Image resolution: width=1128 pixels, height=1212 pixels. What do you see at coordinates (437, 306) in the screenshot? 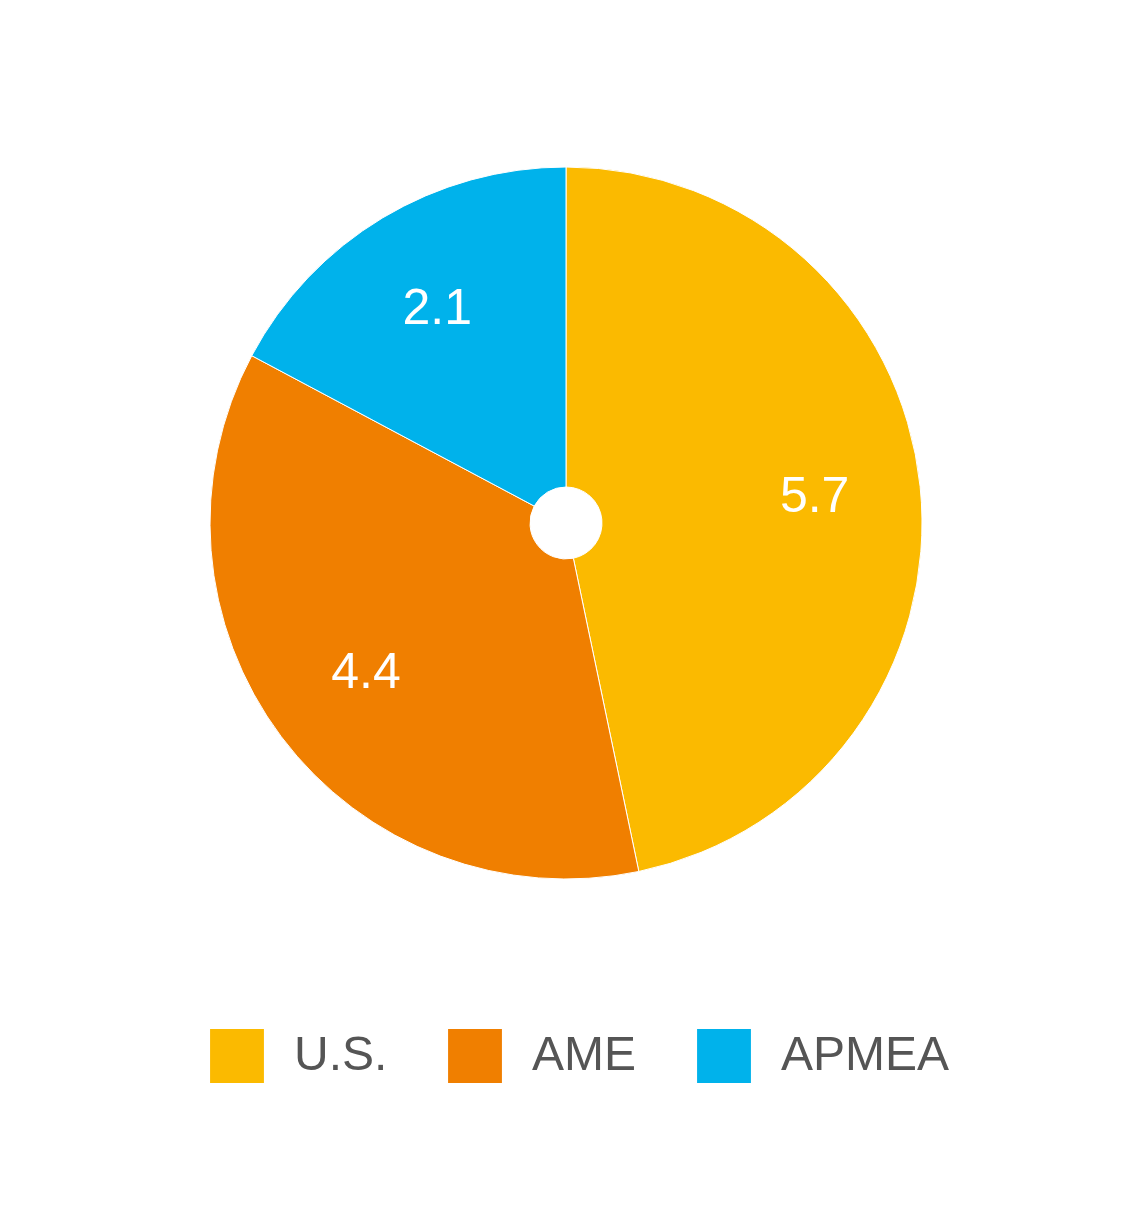
I see `data-label: 2.1` at bounding box center [437, 306].